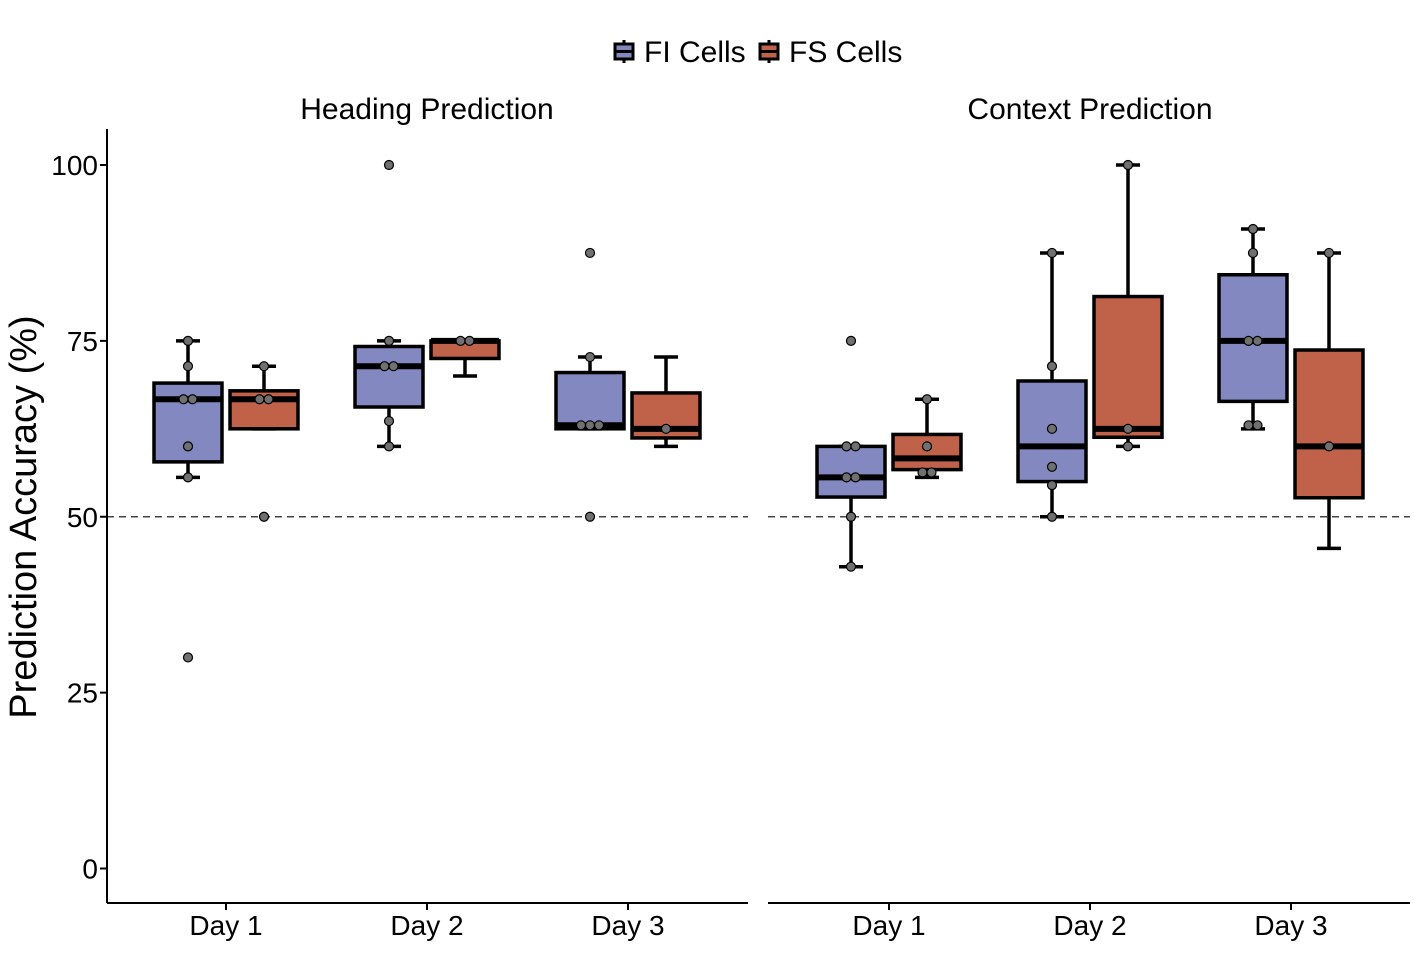  I want to click on legend-item-fs-cells: FS Cells, so click(830, 52).